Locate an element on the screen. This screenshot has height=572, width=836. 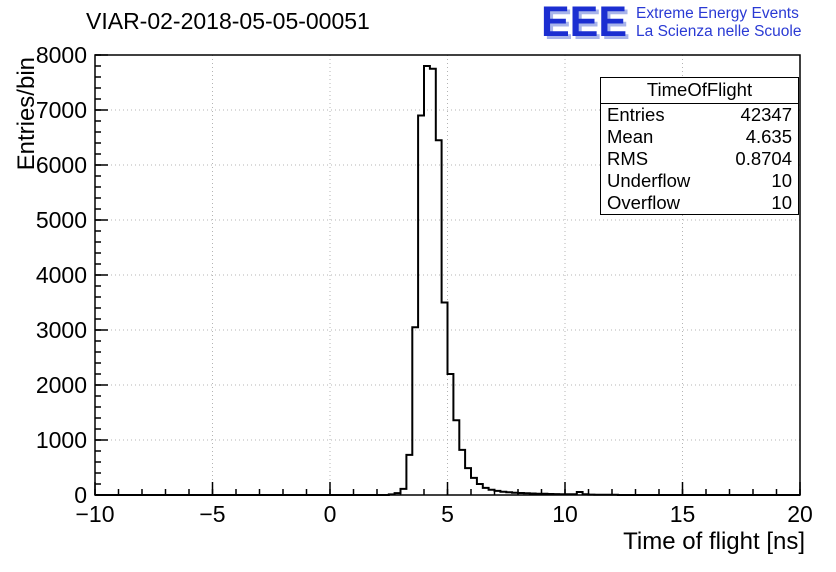
y-axis-title: Entries/bin is located at coordinates (26, 113).